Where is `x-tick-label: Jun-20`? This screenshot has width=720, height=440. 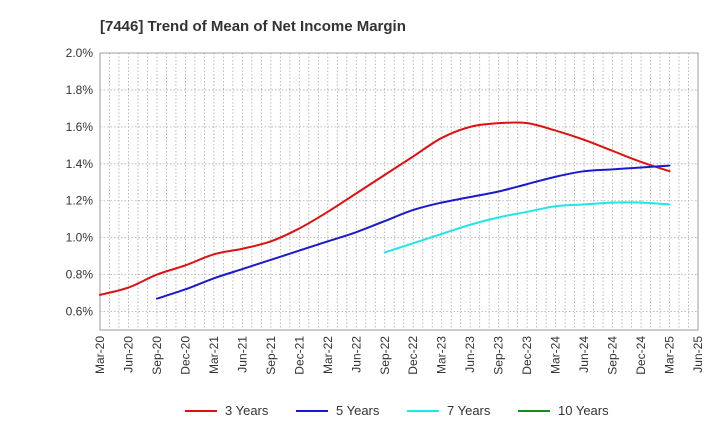 x-tick-label: Jun-20 is located at coordinates (128, 354).